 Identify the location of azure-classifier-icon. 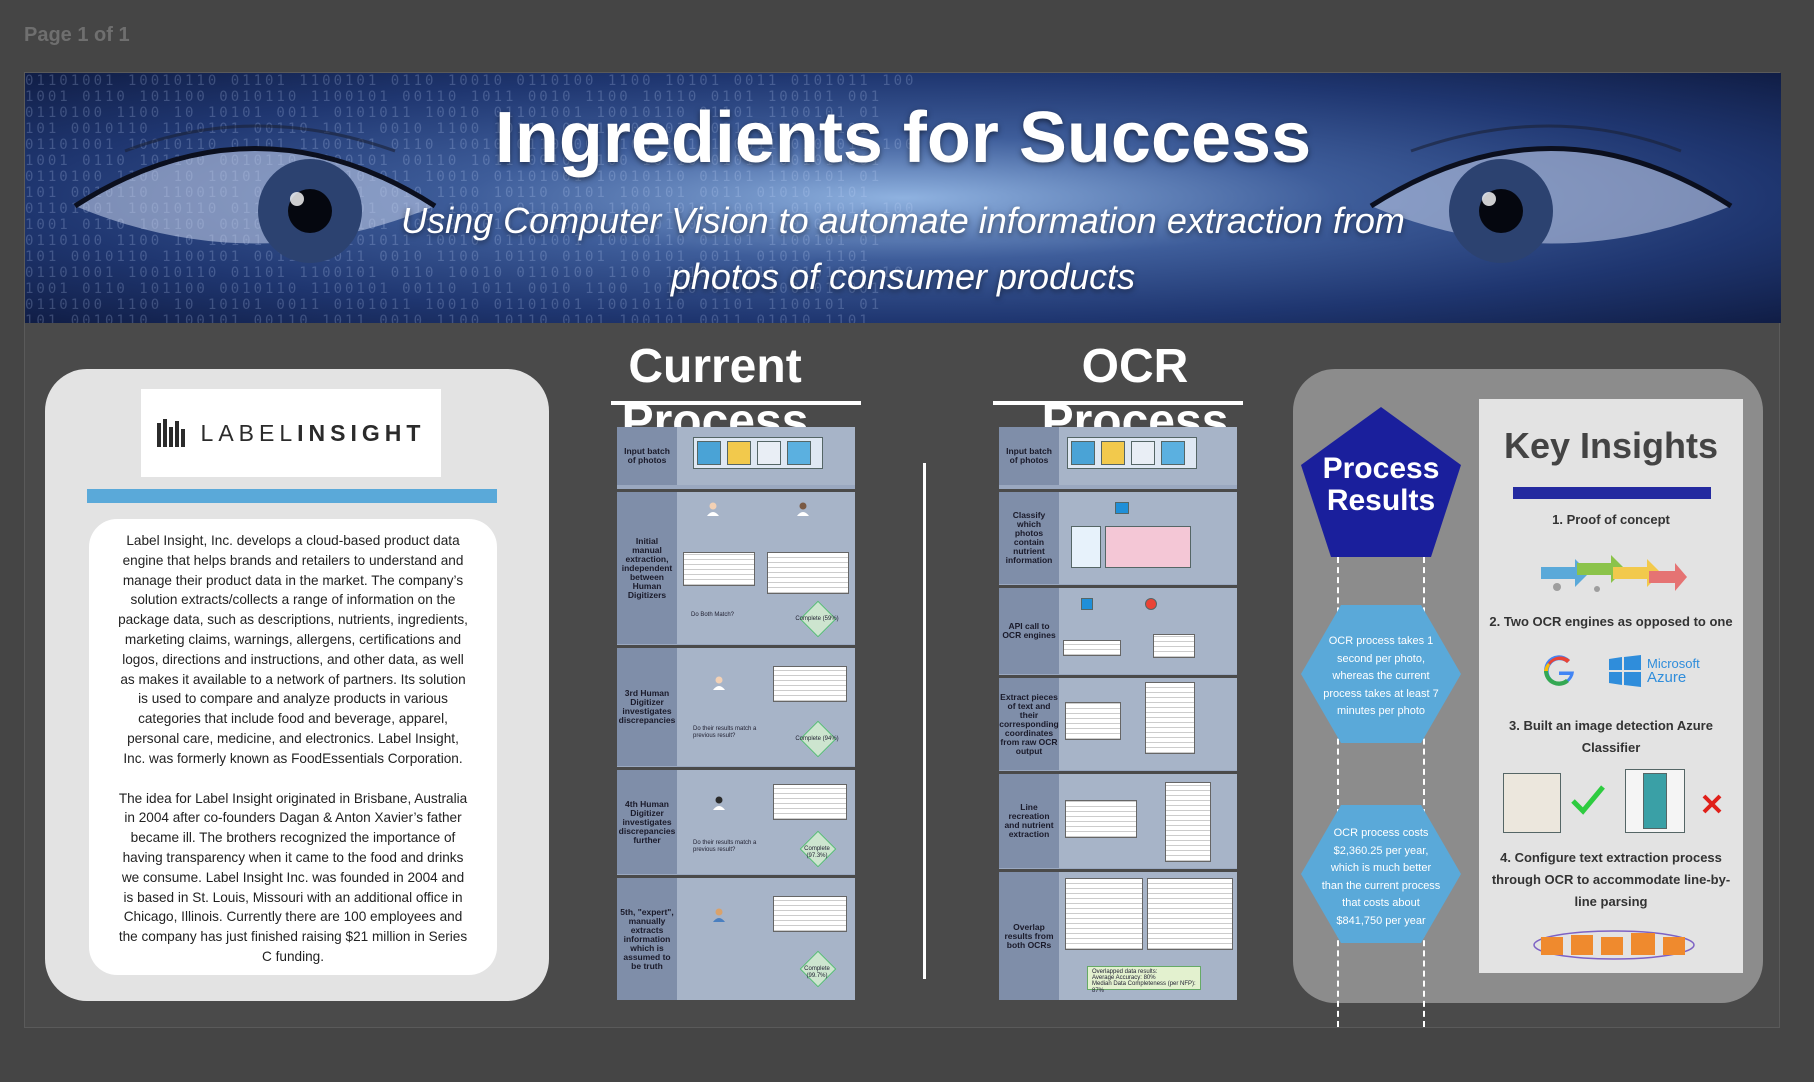
(1122, 508).